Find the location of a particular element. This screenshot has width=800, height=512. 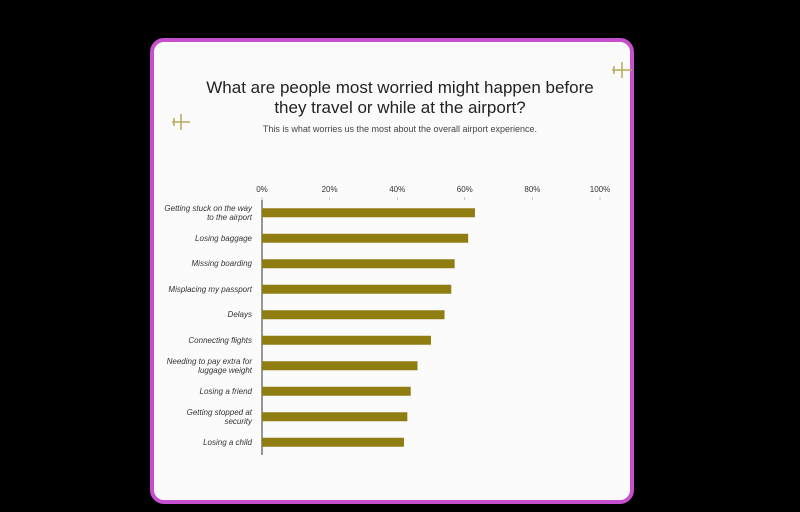

y-tick-label: Losing a friend is located at coordinates (225, 391).